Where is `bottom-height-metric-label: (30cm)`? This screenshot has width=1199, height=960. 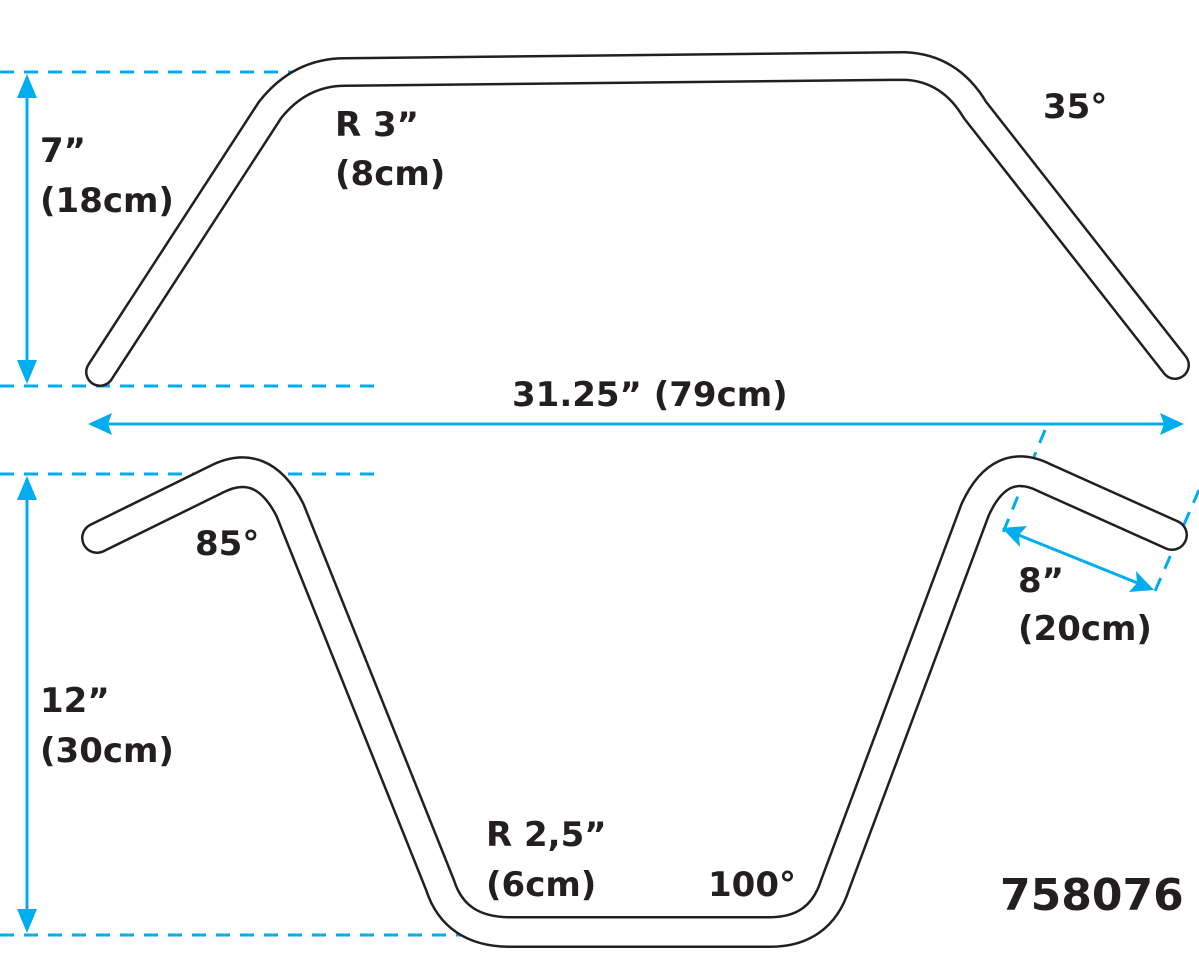 bottom-height-metric-label: (30cm) is located at coordinates (107, 751).